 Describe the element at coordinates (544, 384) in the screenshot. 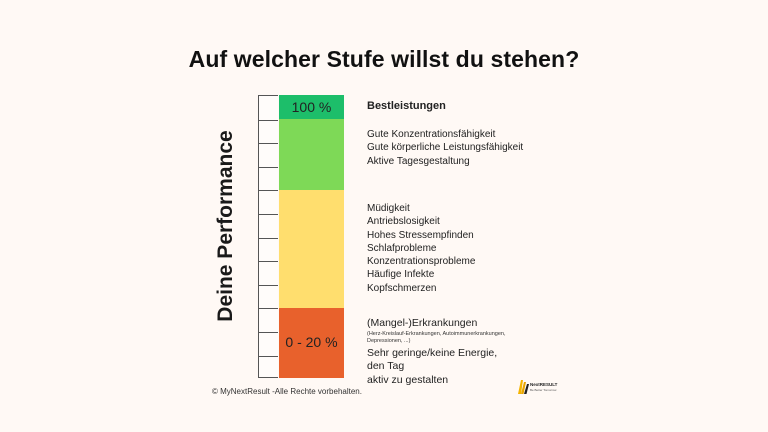

I see `logo-text: NextRESULT` at that location.